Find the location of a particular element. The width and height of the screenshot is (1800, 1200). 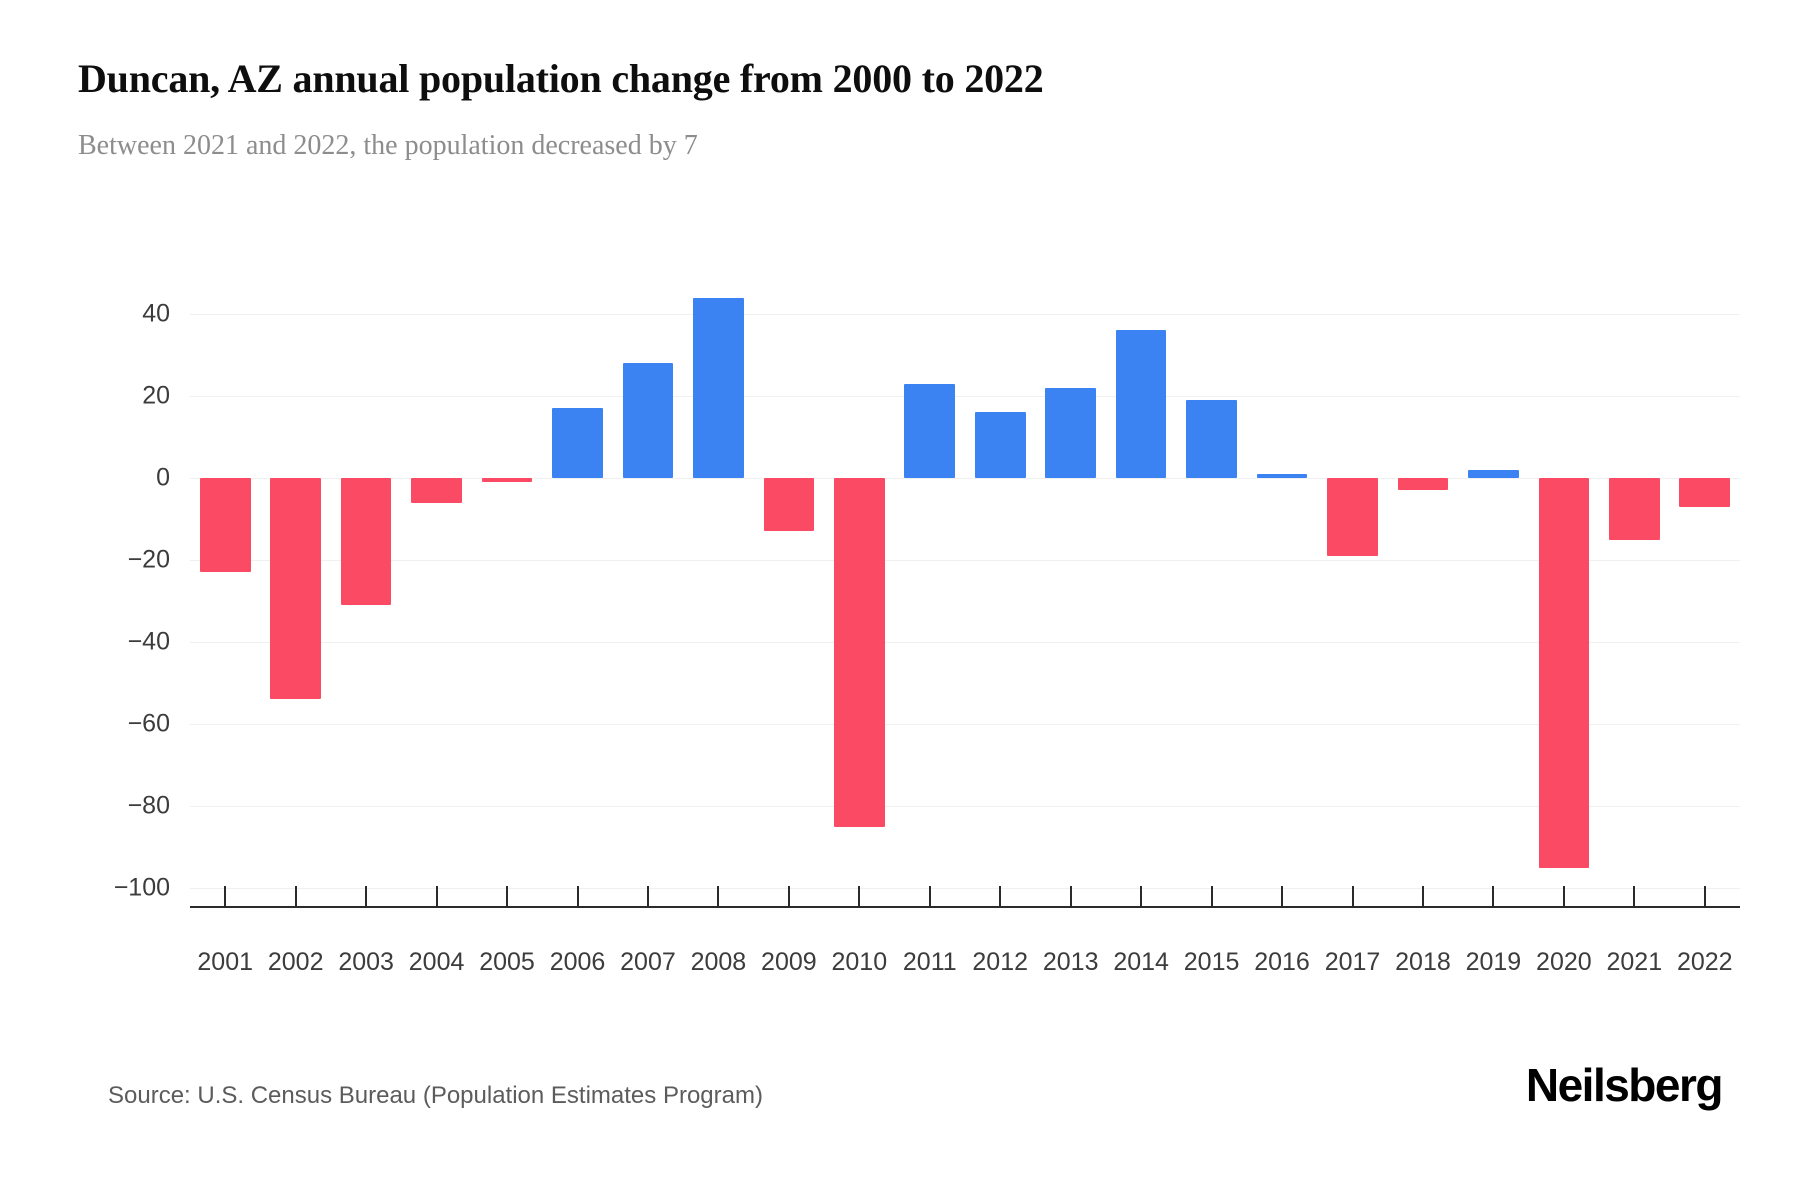

y-tick-label: 40 is located at coordinates (156, 313).